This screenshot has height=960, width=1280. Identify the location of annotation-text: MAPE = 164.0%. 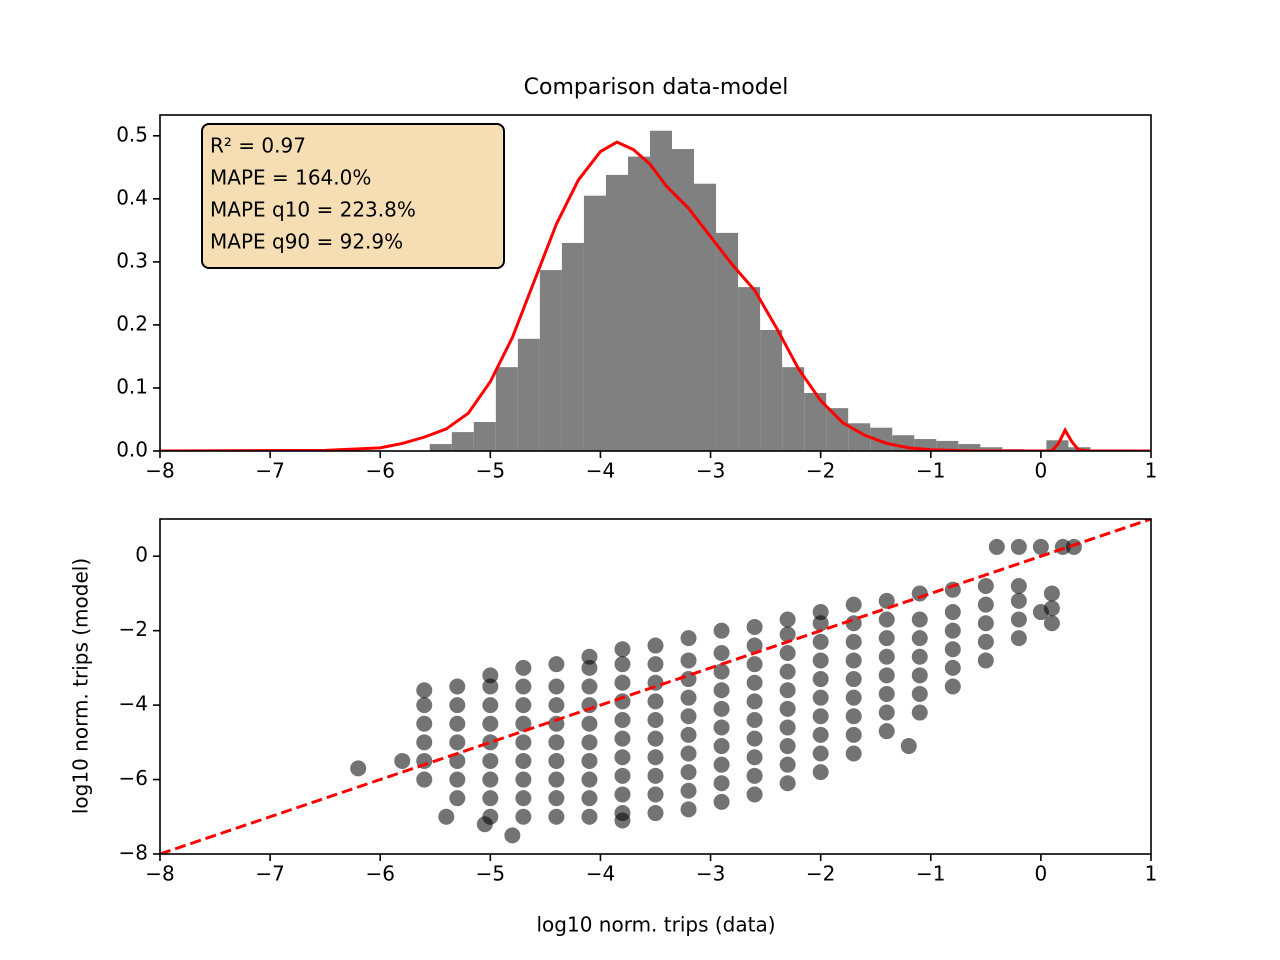
(290, 178).